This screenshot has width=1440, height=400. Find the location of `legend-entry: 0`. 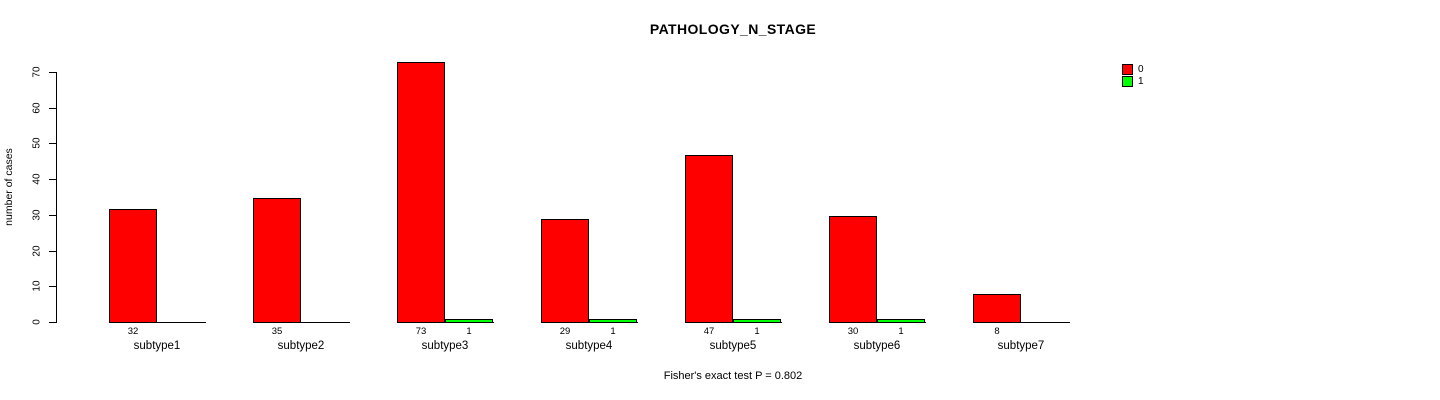

legend-entry: 0 is located at coordinates (1133, 69).